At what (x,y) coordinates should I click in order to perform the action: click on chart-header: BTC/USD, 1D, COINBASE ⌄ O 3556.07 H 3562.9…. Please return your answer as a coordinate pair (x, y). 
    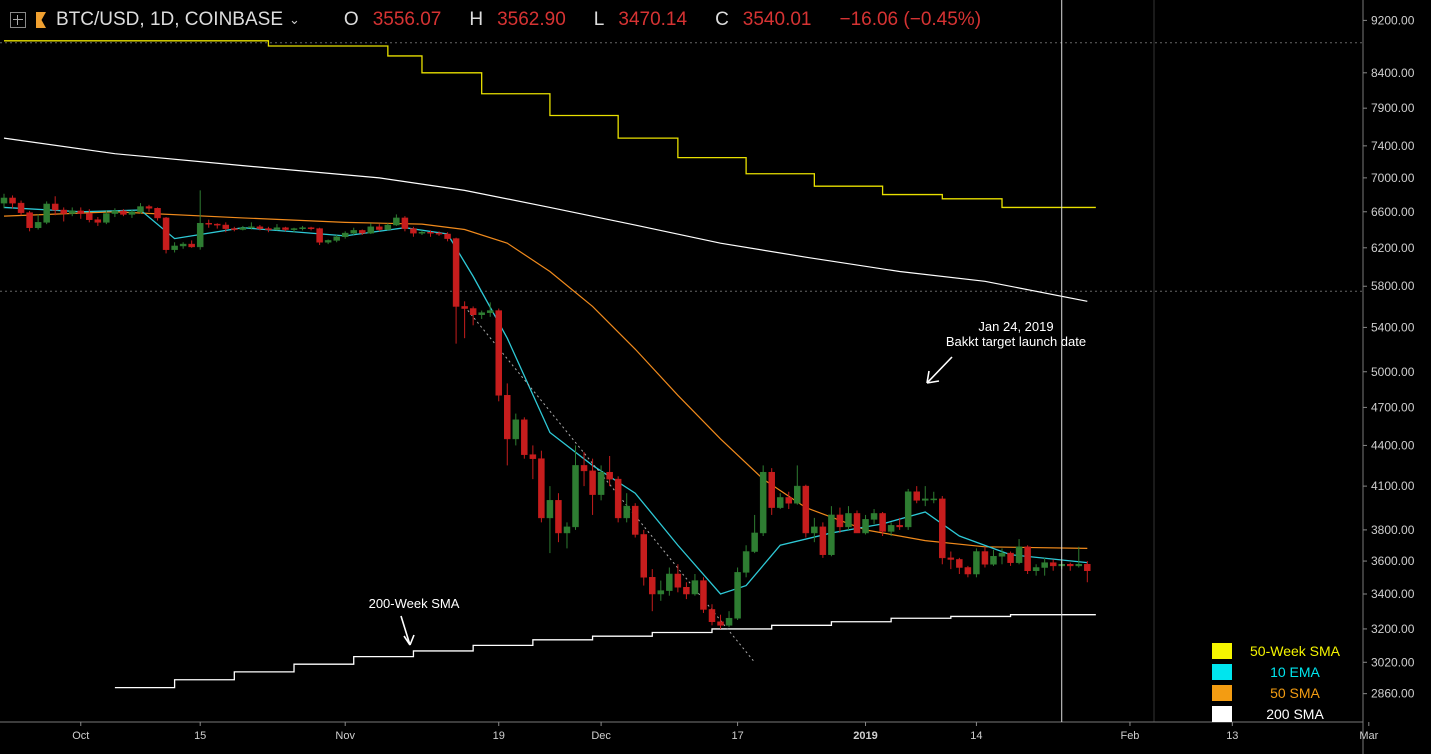
    Looking at the image, I should click on (502, 20).